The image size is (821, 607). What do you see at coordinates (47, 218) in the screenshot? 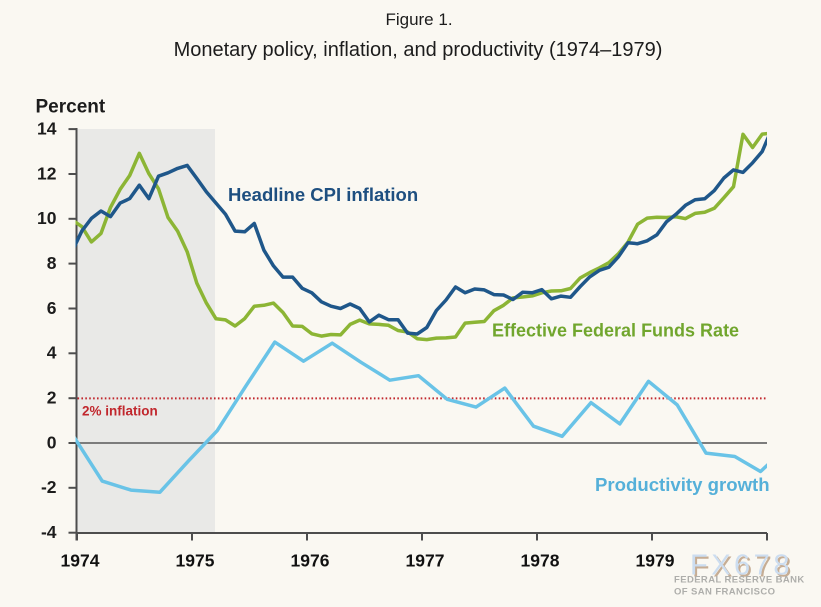
I see `svg-text: 10` at bounding box center [47, 218].